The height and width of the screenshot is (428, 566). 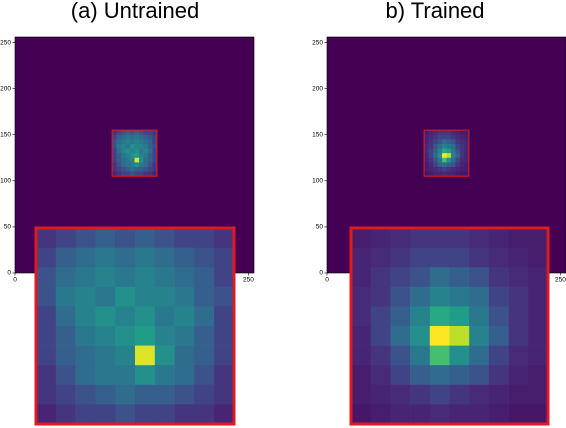 I want to click on y-tick-label: 100, so click(x=5, y=181).